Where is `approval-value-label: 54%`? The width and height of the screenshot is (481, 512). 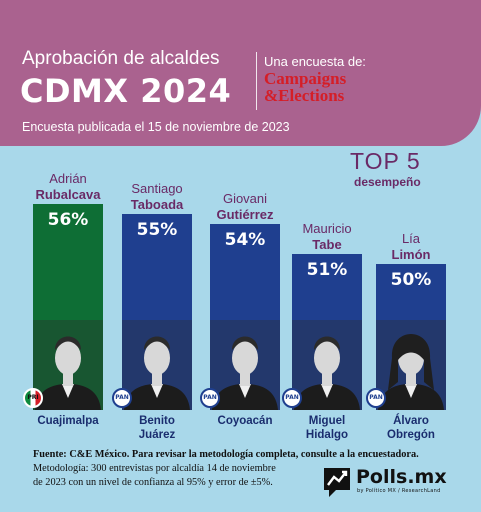
approval-value-label: 54% is located at coordinates (245, 240).